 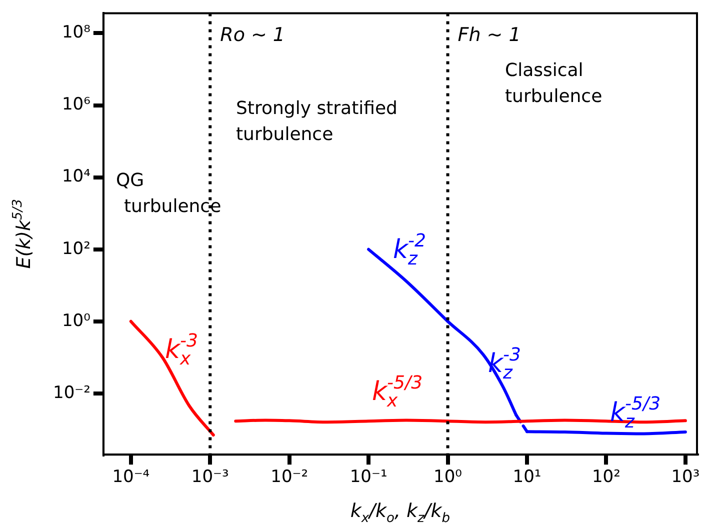 What do you see at coordinates (553, 83) in the screenshot?
I see `annotation: Classical turbulence` at bounding box center [553, 83].